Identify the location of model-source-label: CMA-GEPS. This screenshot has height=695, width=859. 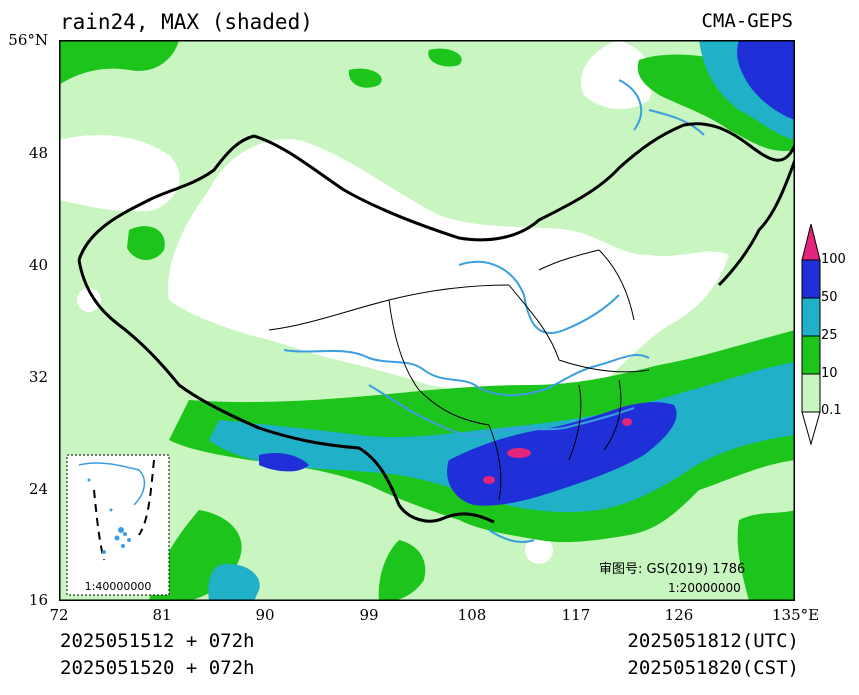
(747, 21).